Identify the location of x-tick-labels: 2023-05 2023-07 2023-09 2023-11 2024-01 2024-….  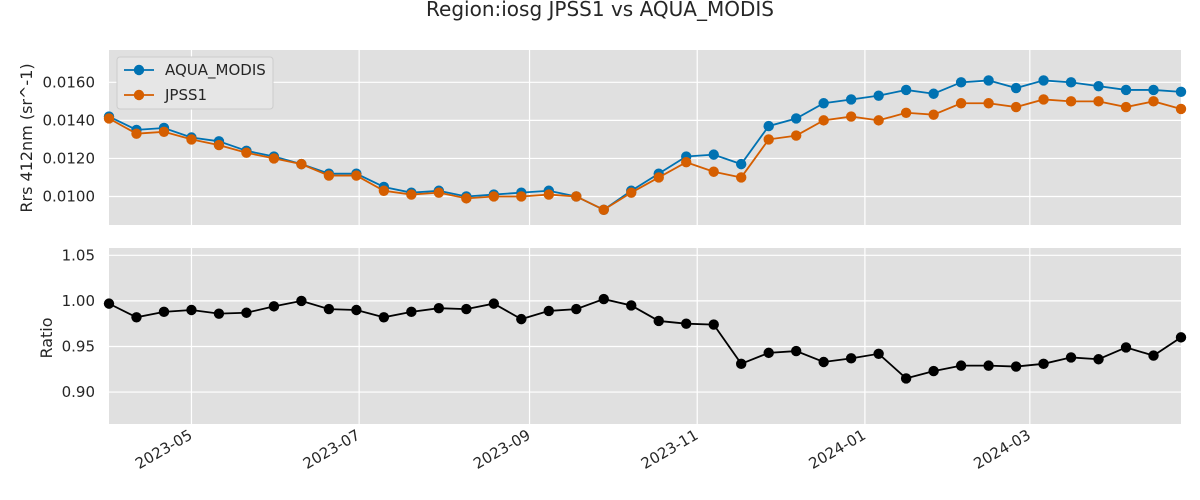
(583, 449).